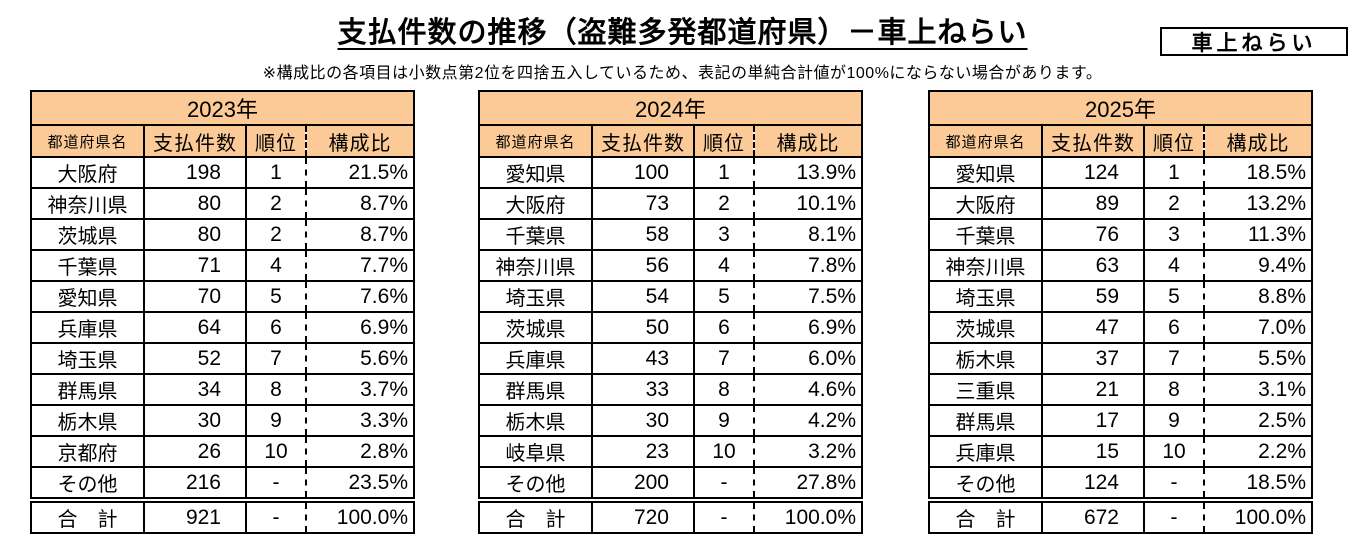 Image resolution: width=1365 pixels, height=546 pixels. What do you see at coordinates (643, 203) in the screenshot?
I see `count-cell: 73` at bounding box center [643, 203].